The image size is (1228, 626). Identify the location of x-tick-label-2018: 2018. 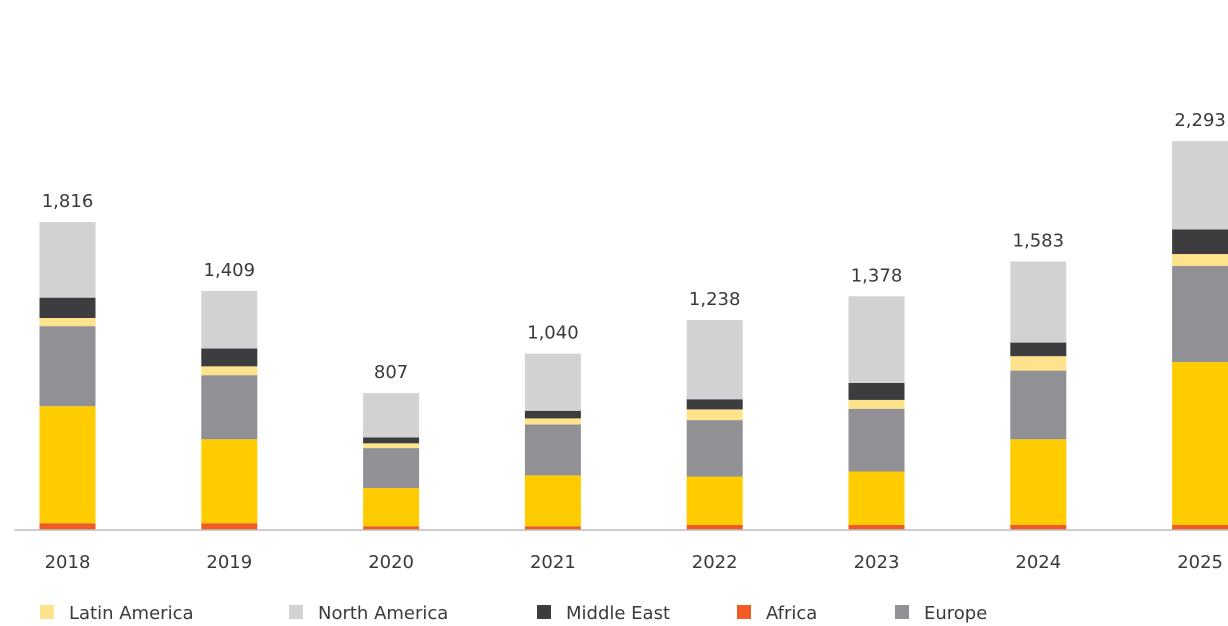
(68, 562).